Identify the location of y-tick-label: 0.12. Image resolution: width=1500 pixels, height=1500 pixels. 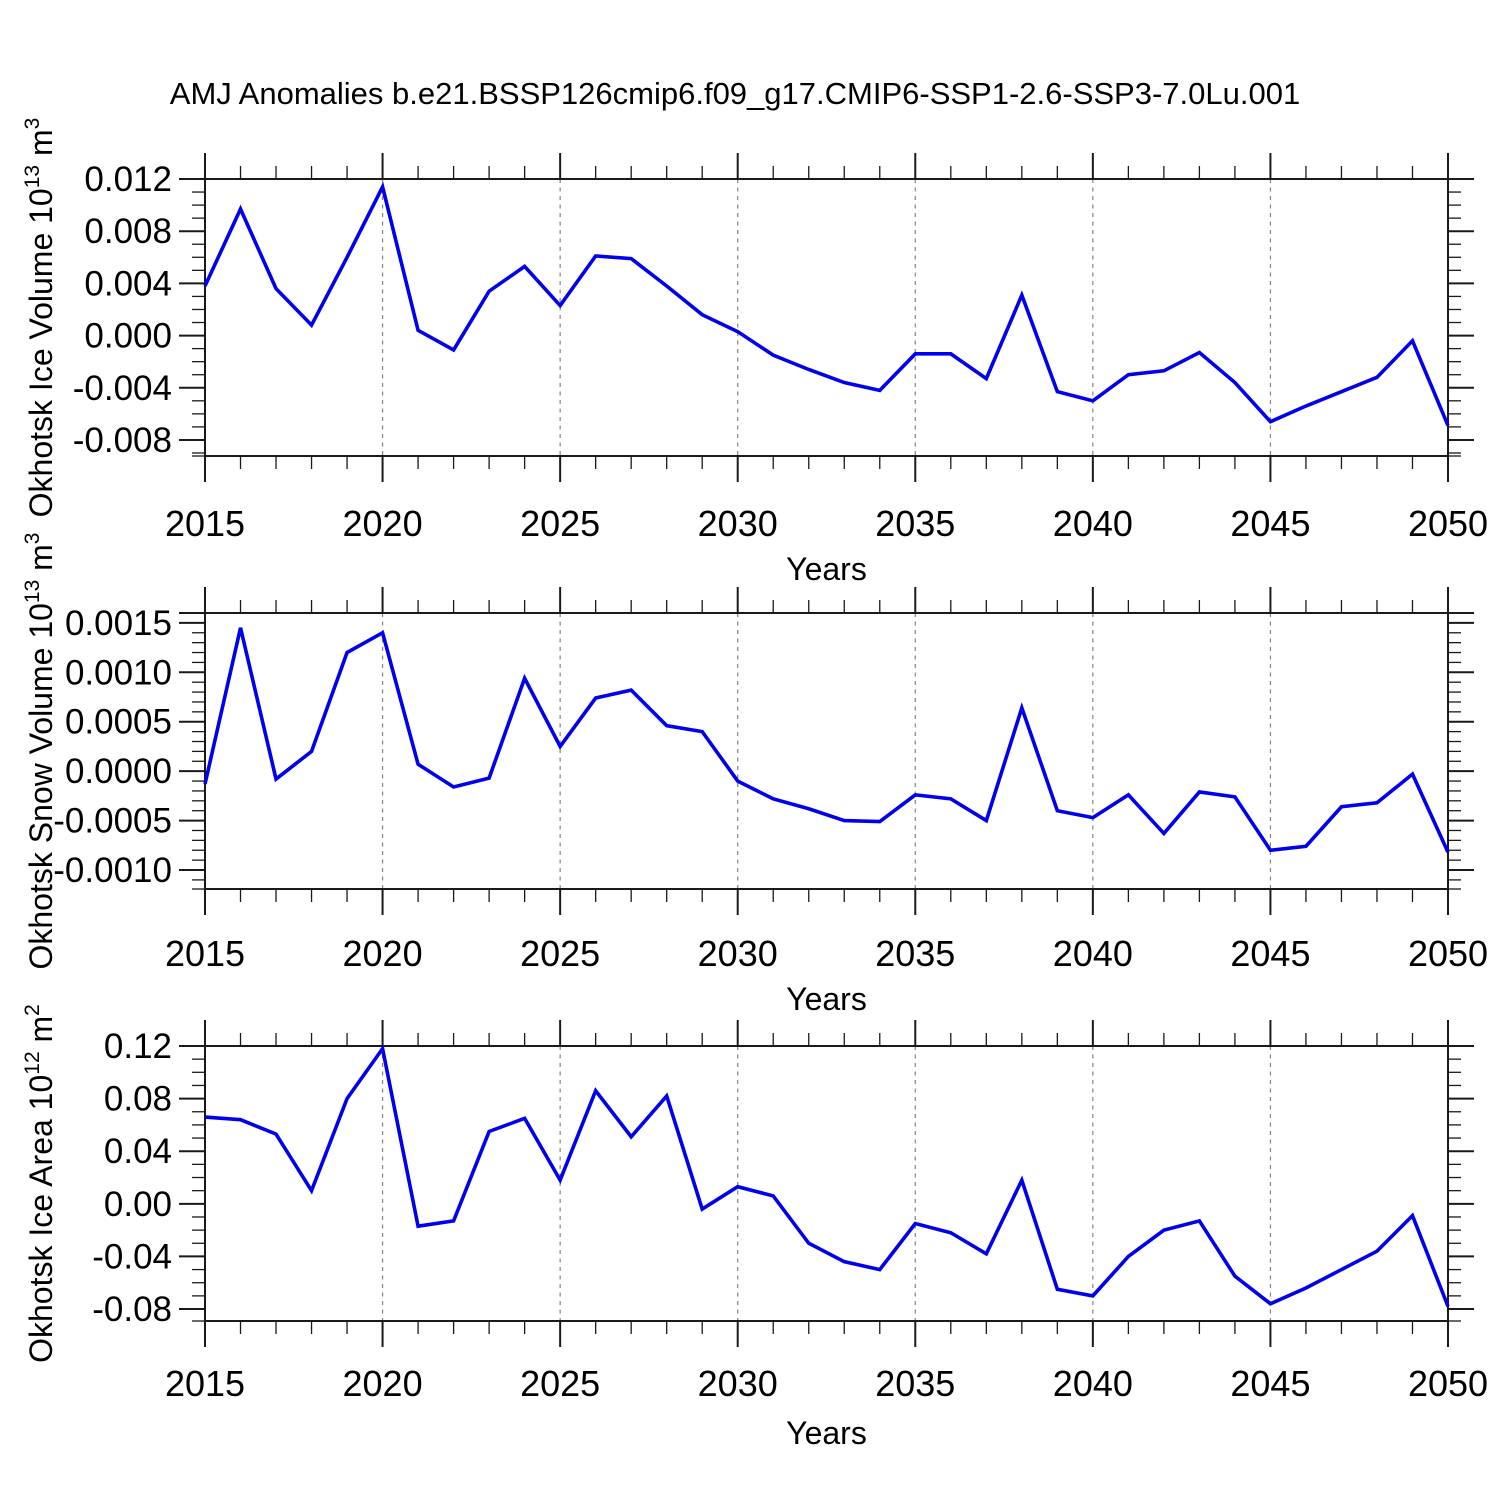
(138, 1046).